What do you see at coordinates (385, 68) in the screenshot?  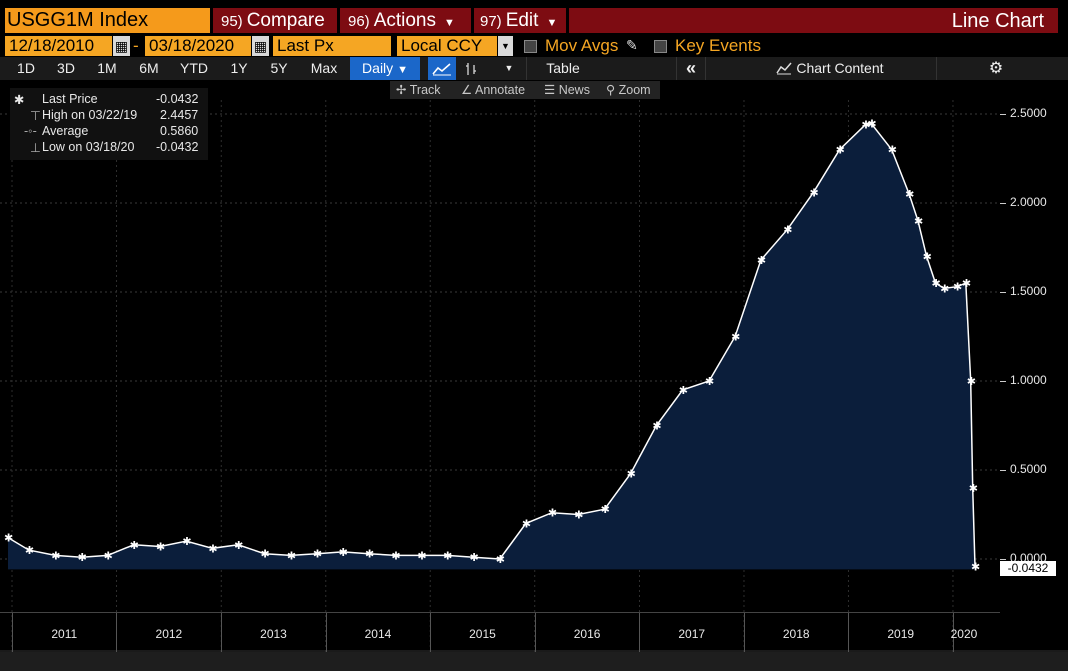 I see `frequency-selector: Daily ▼` at bounding box center [385, 68].